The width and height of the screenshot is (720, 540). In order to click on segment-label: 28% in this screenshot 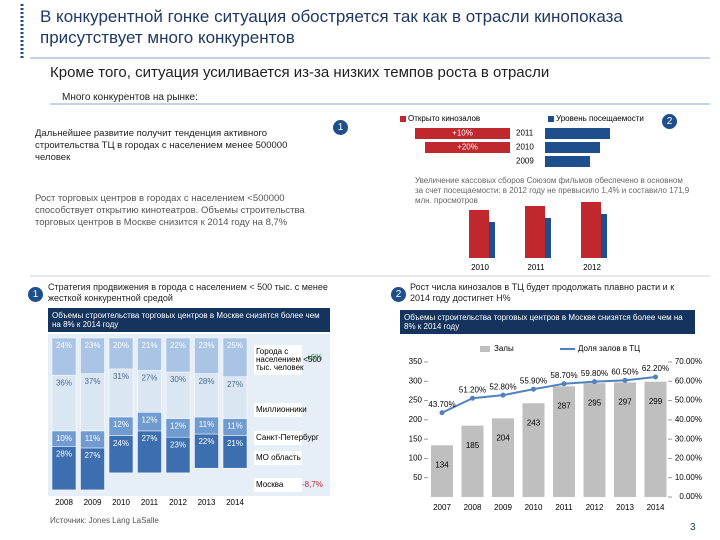, I will do `click(64, 454)`.